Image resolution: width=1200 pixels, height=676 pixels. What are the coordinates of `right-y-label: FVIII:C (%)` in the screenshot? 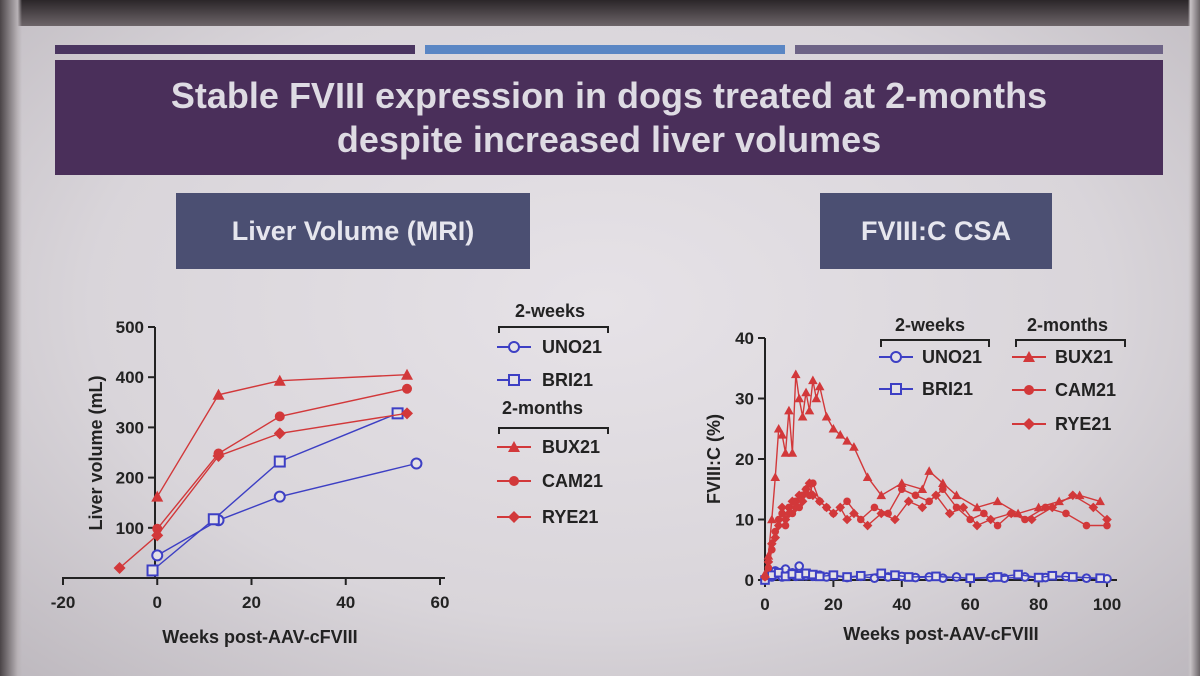 It's located at (714, 459).